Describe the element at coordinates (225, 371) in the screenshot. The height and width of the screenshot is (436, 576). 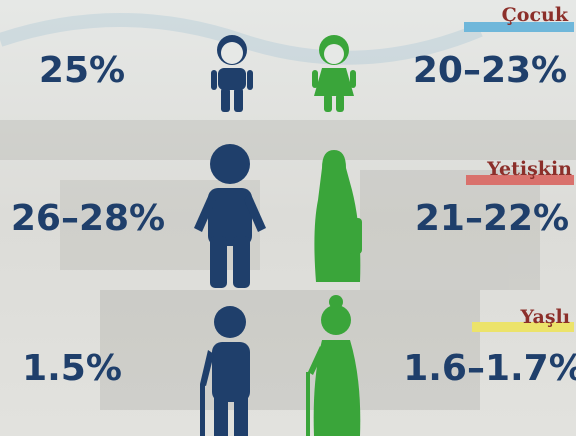
I see `old-man-icon` at that location.